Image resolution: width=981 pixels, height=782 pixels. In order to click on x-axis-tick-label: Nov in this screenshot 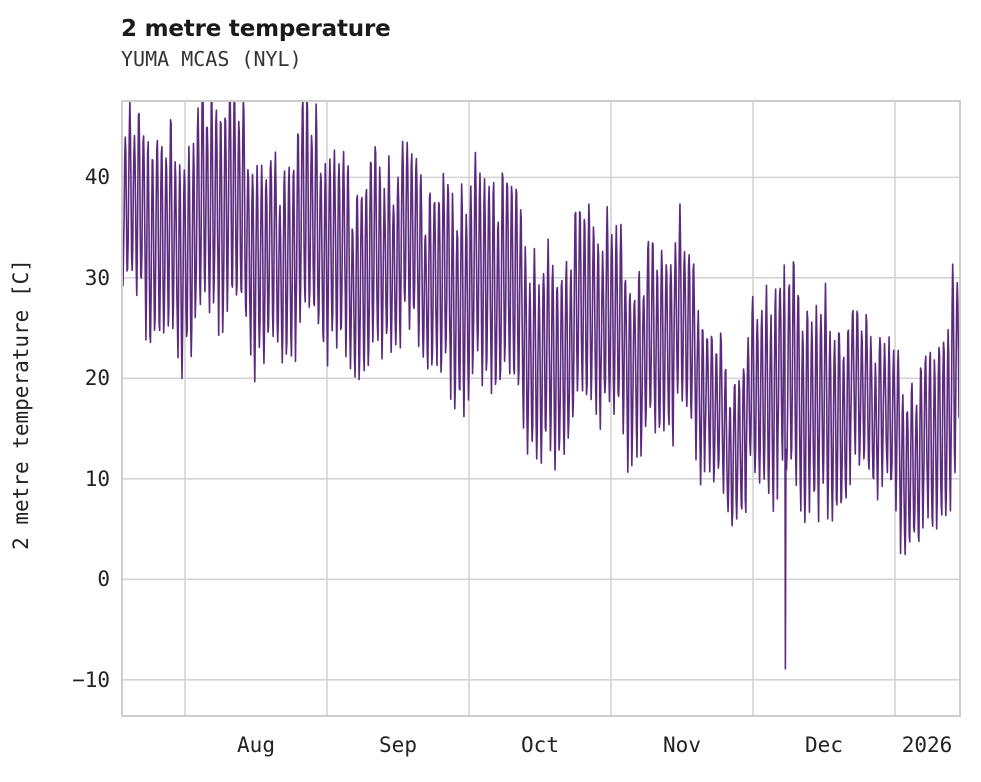, I will do `click(682, 745)`.